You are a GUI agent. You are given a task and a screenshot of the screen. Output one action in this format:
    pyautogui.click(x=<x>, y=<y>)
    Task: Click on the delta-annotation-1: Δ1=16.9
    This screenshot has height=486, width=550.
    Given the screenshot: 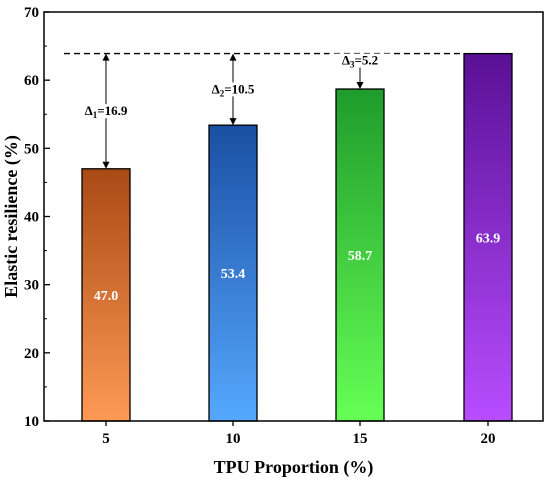 What is the action you would take?
    pyautogui.click(x=106, y=111)
    